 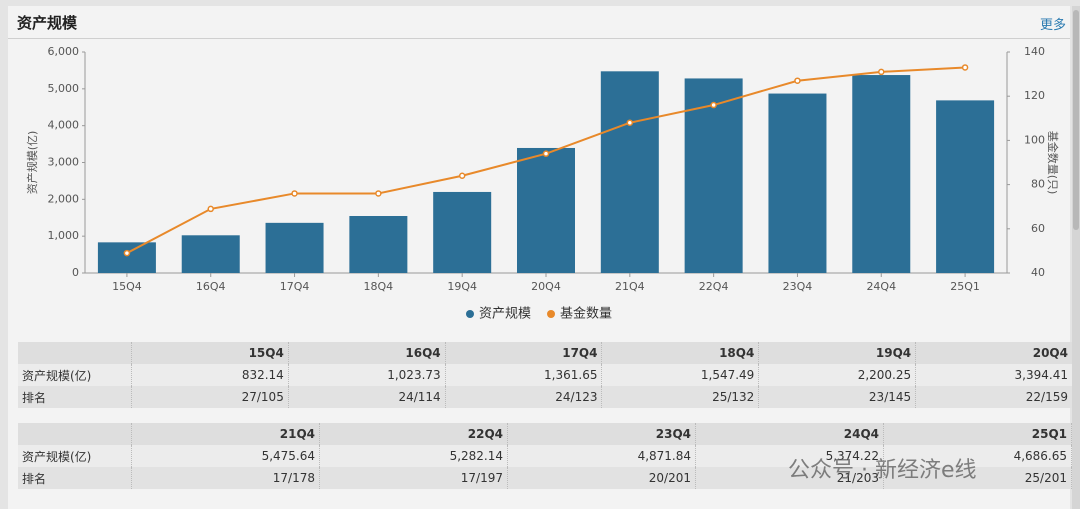 I want to click on more-link: 更多, so click(x=1052, y=25).